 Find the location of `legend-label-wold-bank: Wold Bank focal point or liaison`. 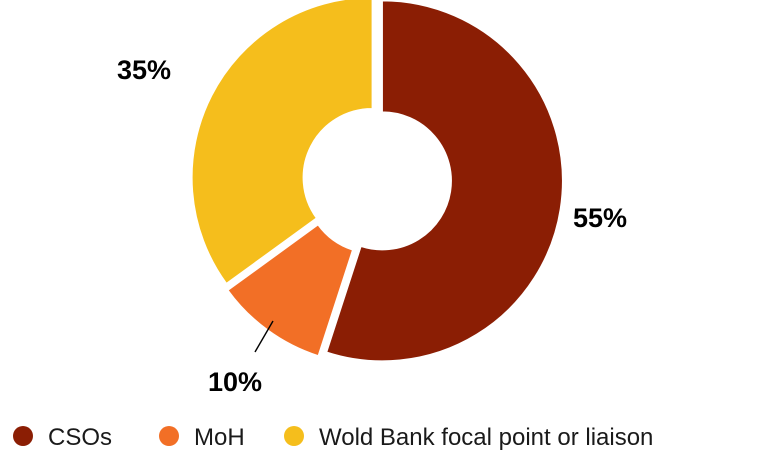

legend-label-wold-bank: Wold Bank focal point or liaison is located at coordinates (486, 437).